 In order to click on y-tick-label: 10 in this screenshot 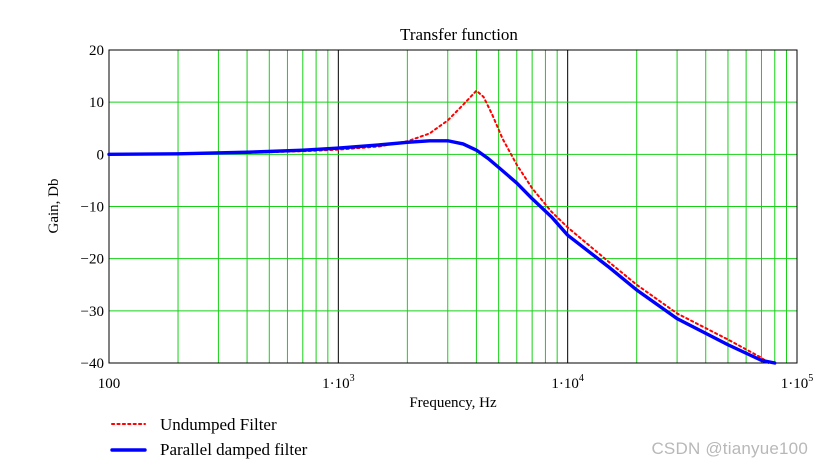, I will do `click(96, 103)`.